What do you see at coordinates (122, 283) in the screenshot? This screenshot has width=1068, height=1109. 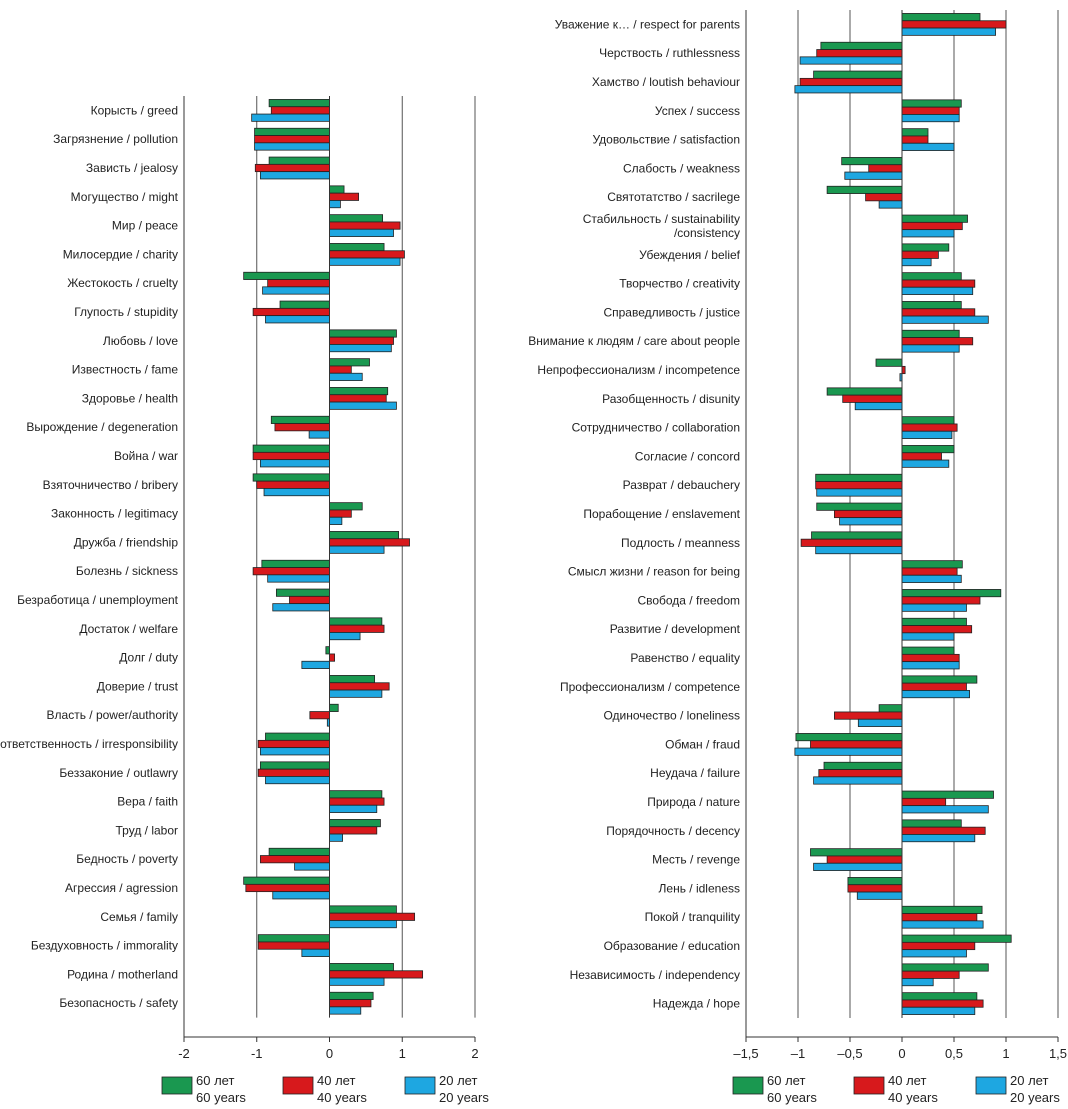 I see `left-category-label: Жестокость / cruelty` at bounding box center [122, 283].